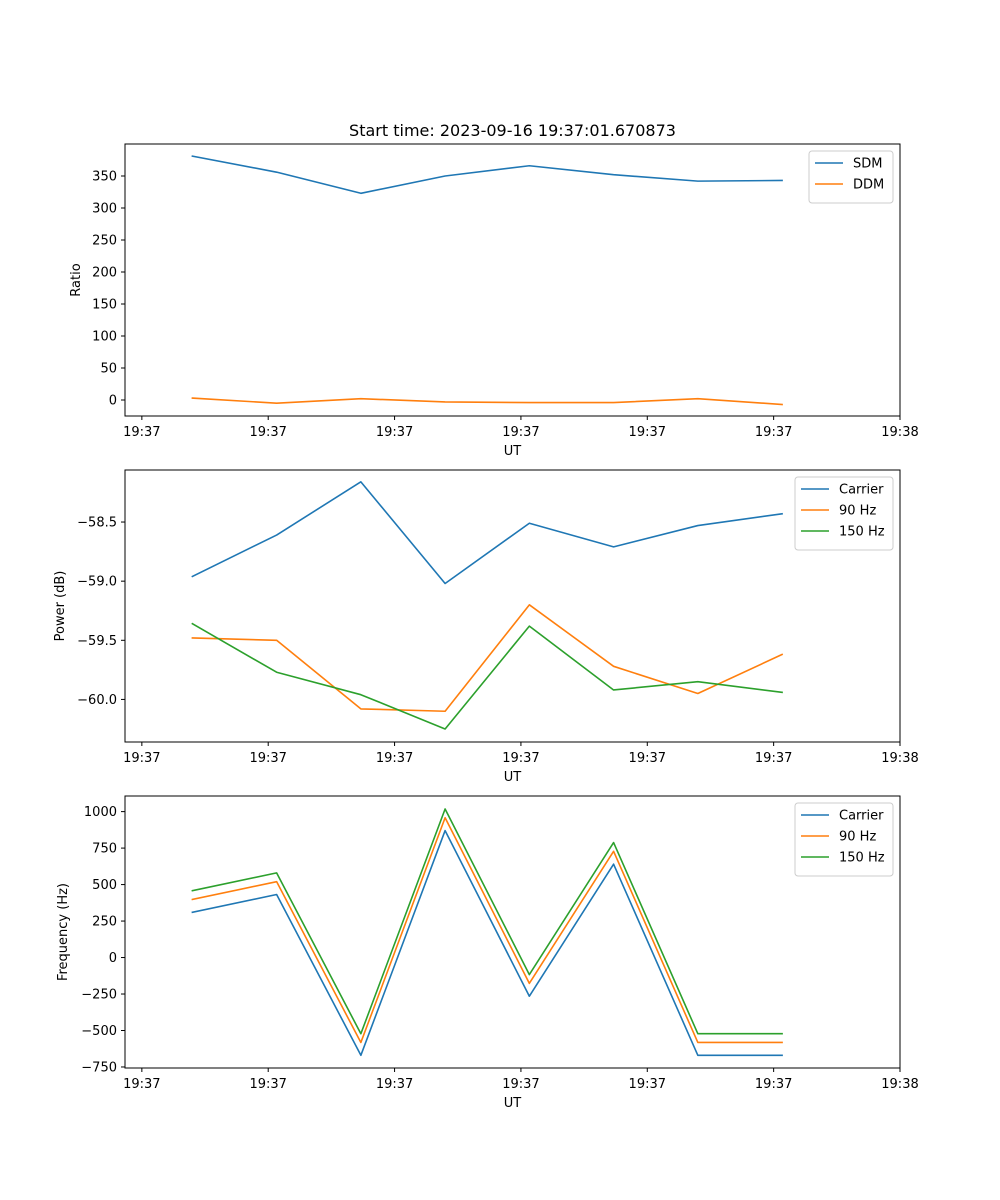 This screenshot has width=1000, height=1200. Describe the element at coordinates (861, 490) in the screenshot. I see `power-legend-label-carrier: Carrier` at that location.